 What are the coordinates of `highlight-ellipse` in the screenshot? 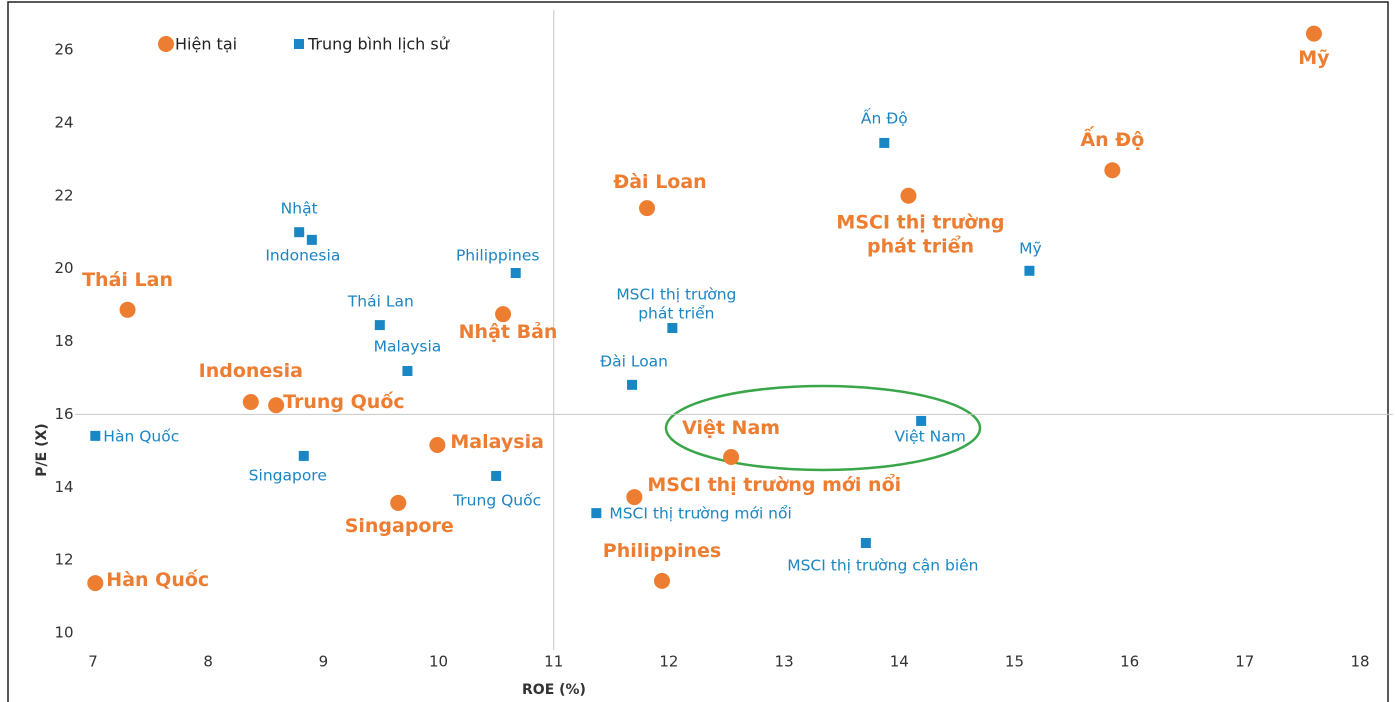 It's located at (823, 428).